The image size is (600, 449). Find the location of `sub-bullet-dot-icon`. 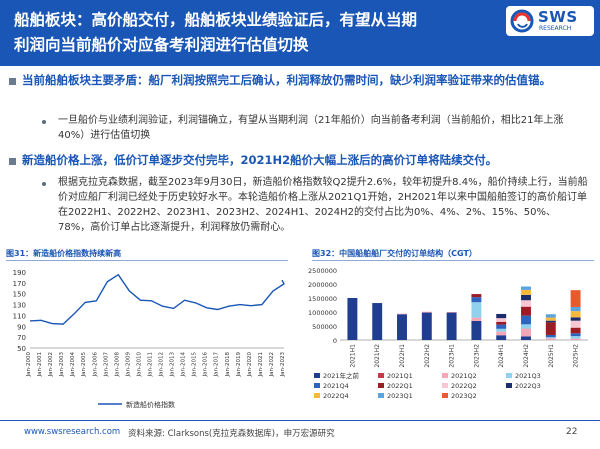

sub-bullet-dot-icon is located at coordinates (44, 184).